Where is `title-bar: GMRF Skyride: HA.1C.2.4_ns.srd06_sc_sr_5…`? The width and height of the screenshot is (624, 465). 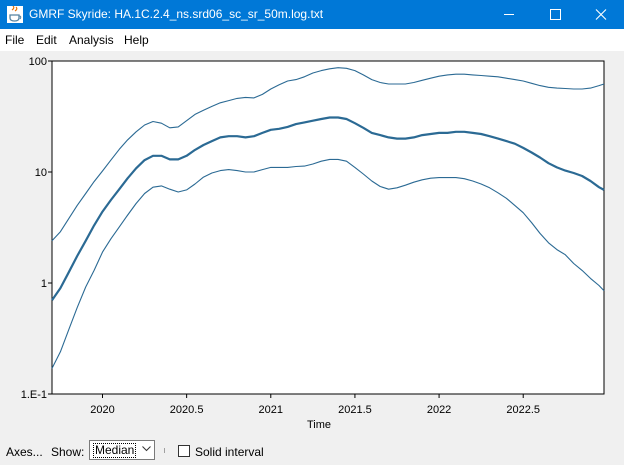
title-bar: GMRF Skyride: HA.1C.2.4_ns.srd06_sc_sr_5… is located at coordinates (312, 14).